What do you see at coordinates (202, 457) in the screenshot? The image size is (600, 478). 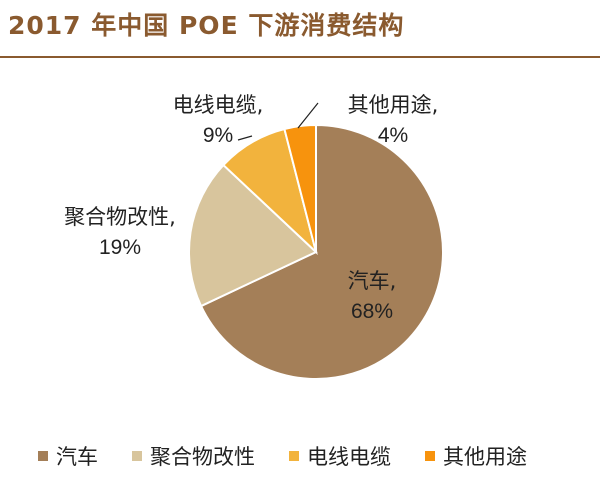 I see `legend-label: 聚合物改性` at bounding box center [202, 457].